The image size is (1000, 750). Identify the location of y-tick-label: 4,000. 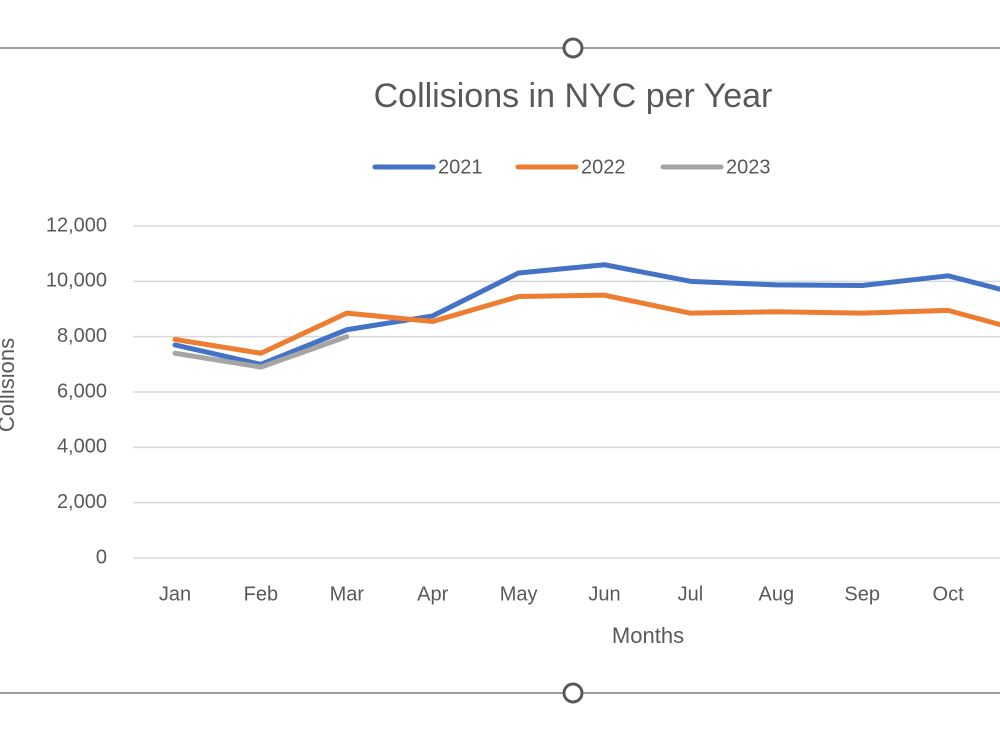
(82, 447).